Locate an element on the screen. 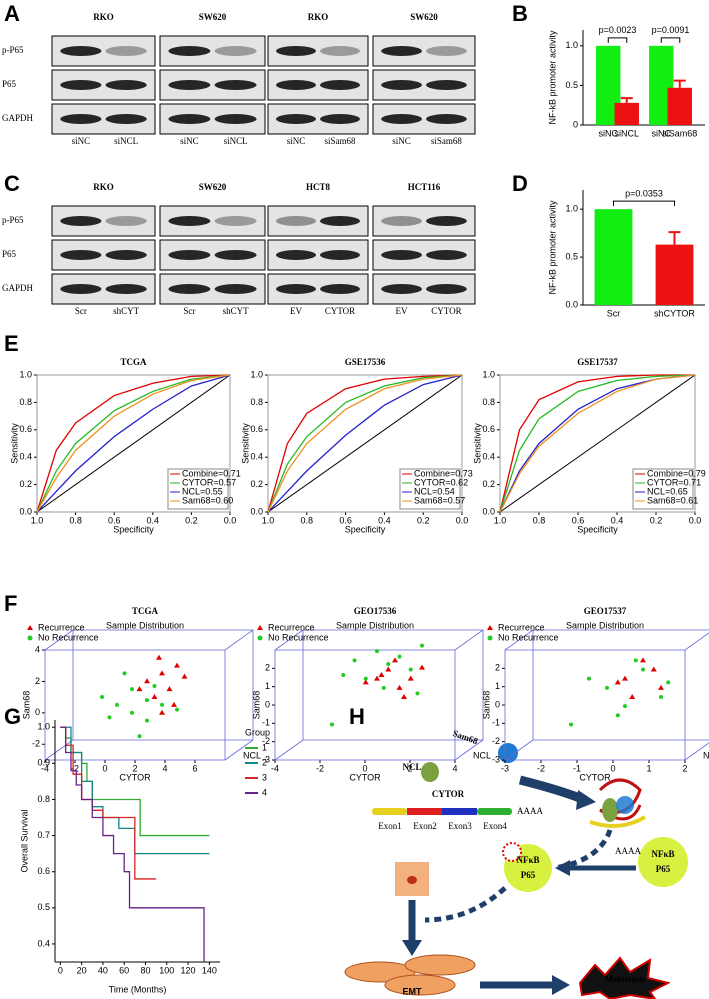 The image size is (709, 999). y-tick-label: 0.4 is located at coordinates (25, 457).